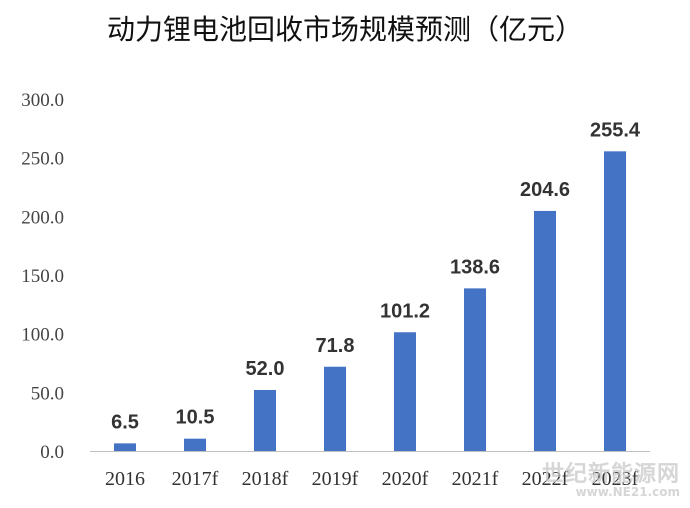 The height and width of the screenshot is (508, 690). I want to click on y-tick-label: 200.0, so click(42, 217).